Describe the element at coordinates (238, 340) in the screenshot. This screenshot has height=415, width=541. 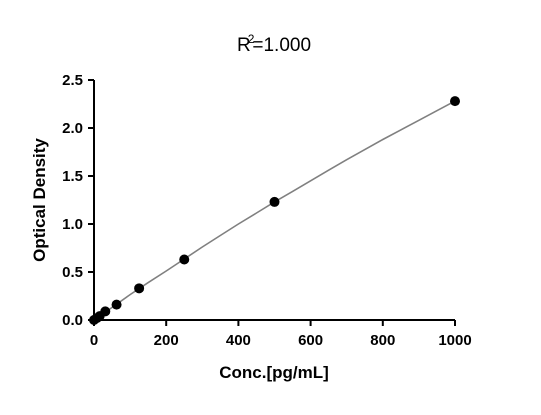
I see `x-tick-label: 400` at that location.